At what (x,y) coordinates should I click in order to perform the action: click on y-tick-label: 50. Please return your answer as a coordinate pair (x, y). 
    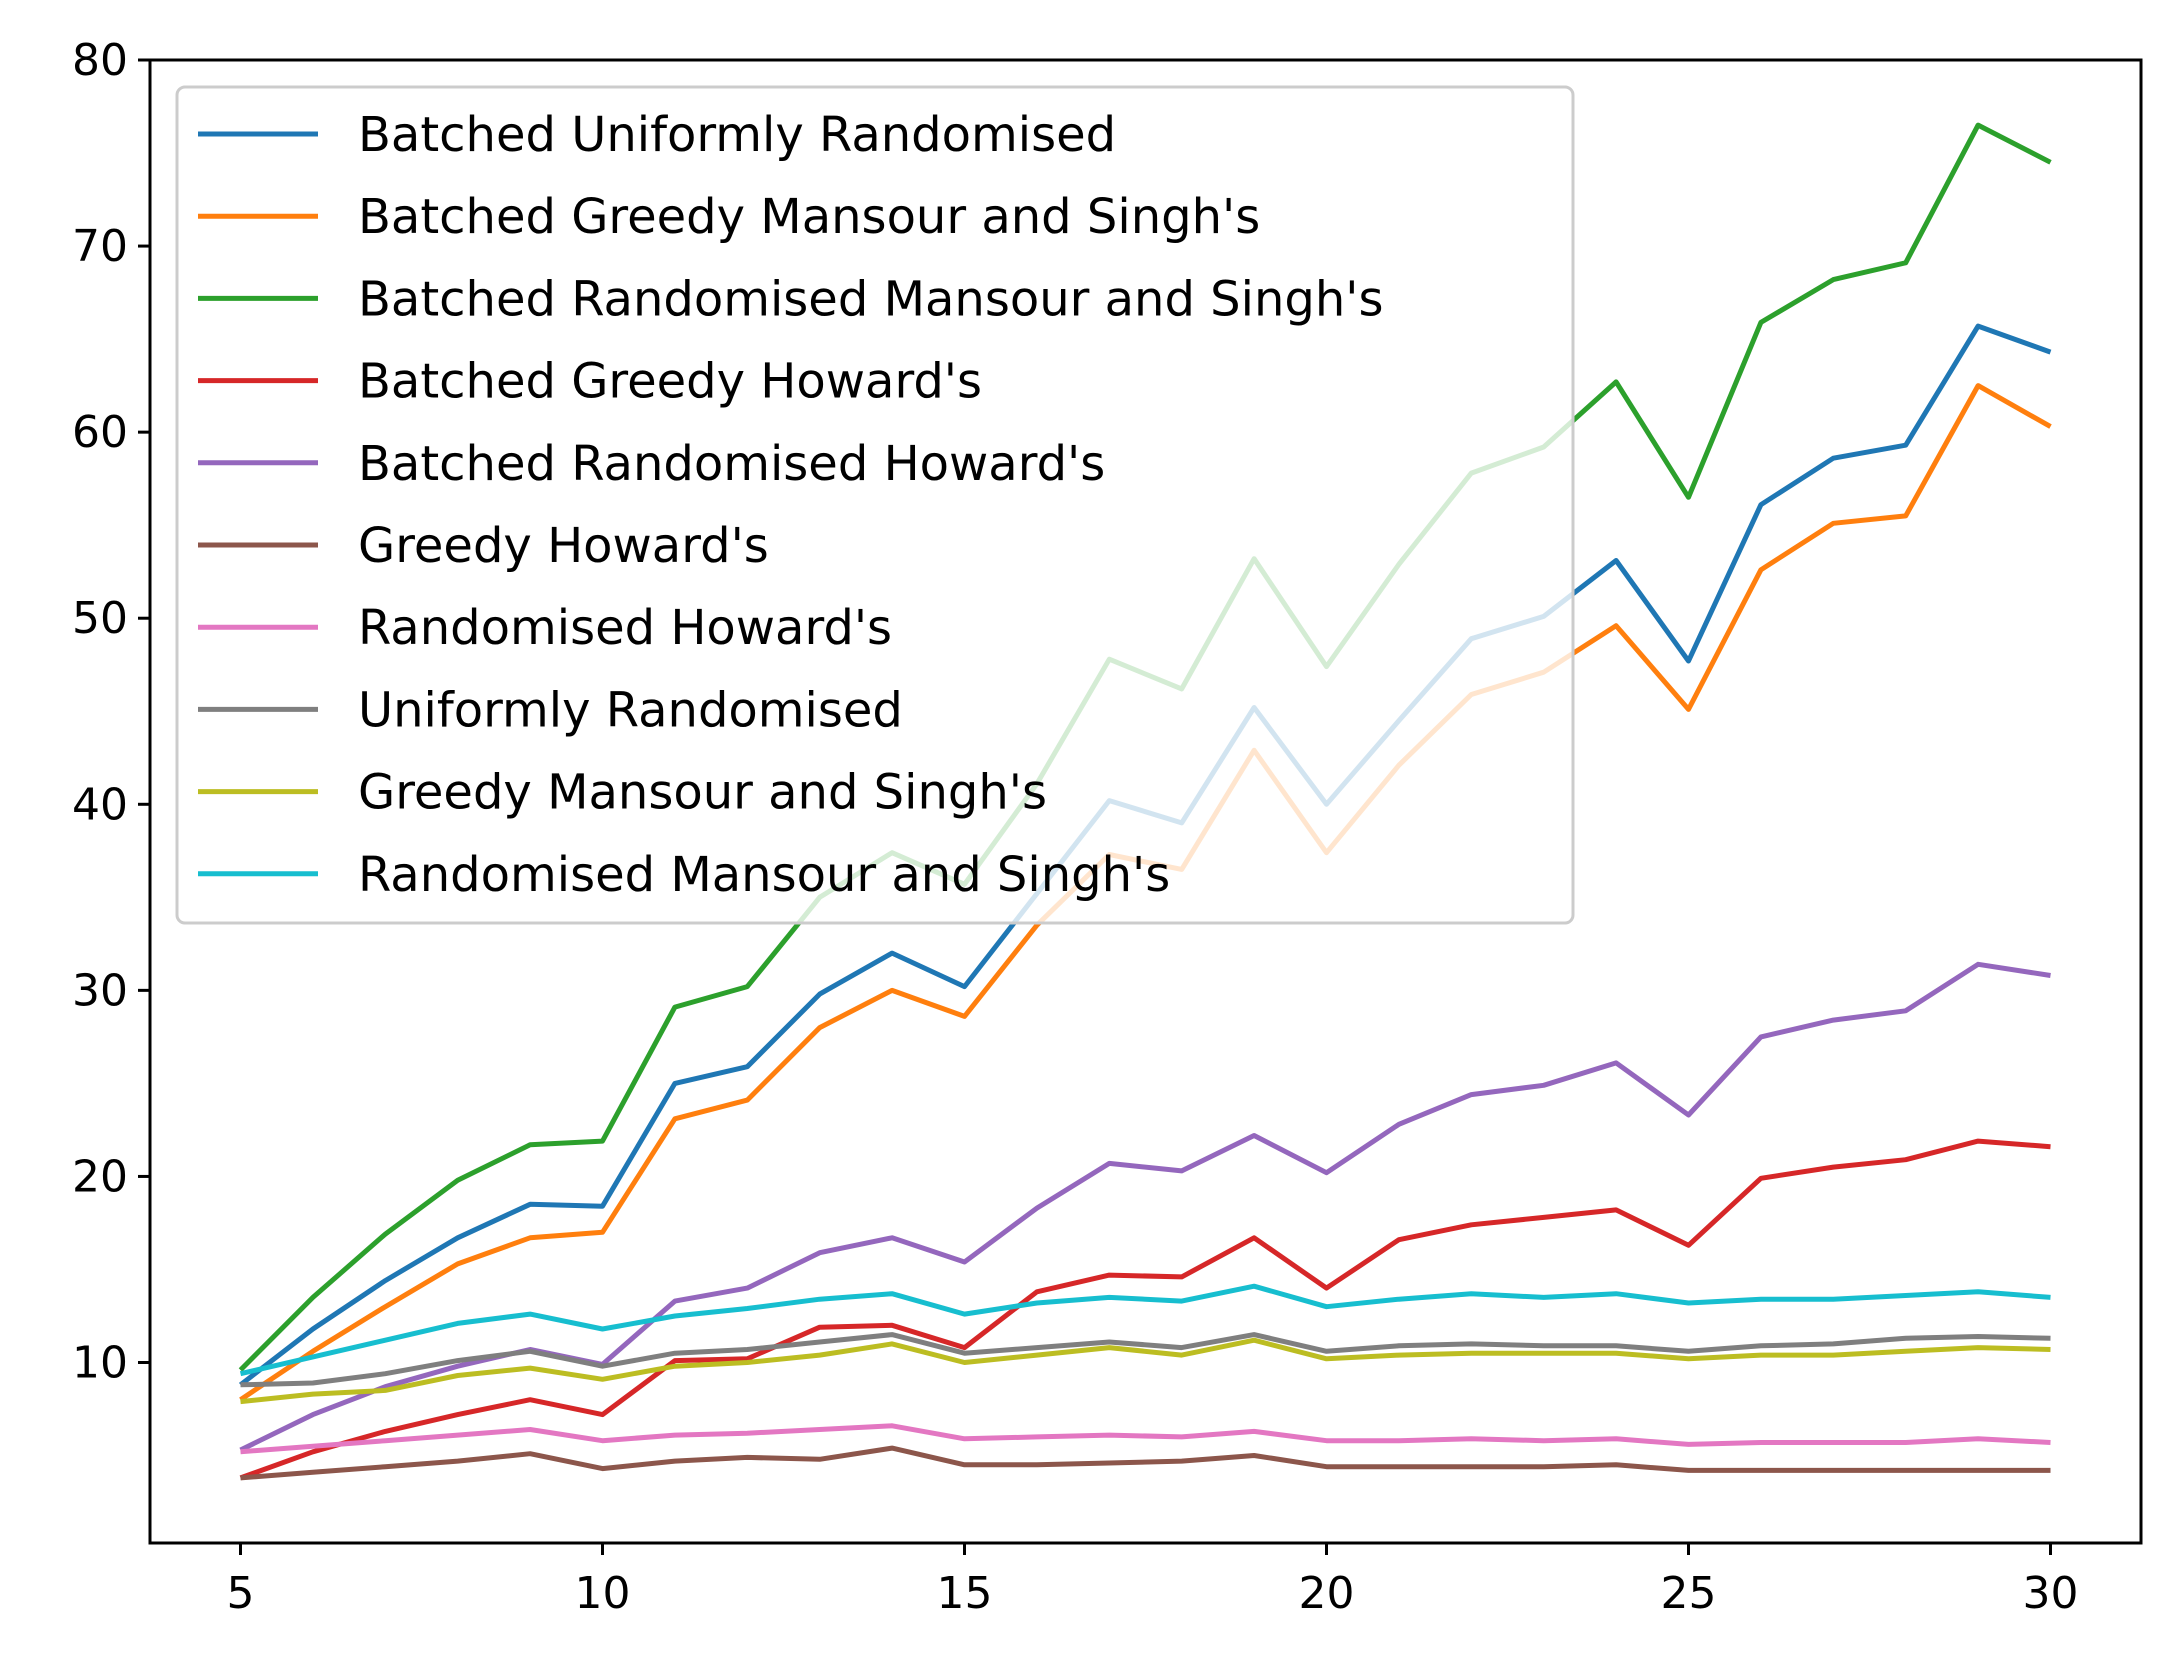
    Looking at the image, I should click on (100, 618).